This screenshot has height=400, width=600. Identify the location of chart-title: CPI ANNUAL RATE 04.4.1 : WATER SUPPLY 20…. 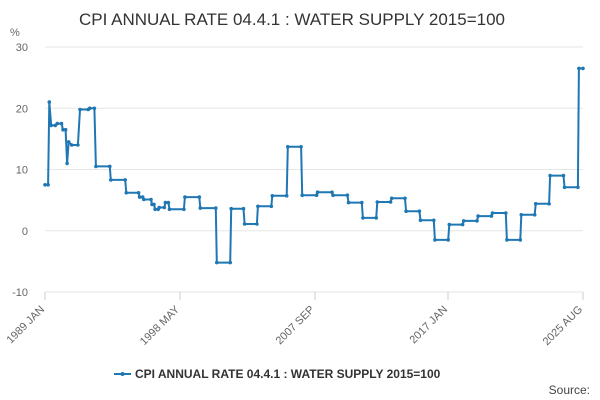
(292, 19).